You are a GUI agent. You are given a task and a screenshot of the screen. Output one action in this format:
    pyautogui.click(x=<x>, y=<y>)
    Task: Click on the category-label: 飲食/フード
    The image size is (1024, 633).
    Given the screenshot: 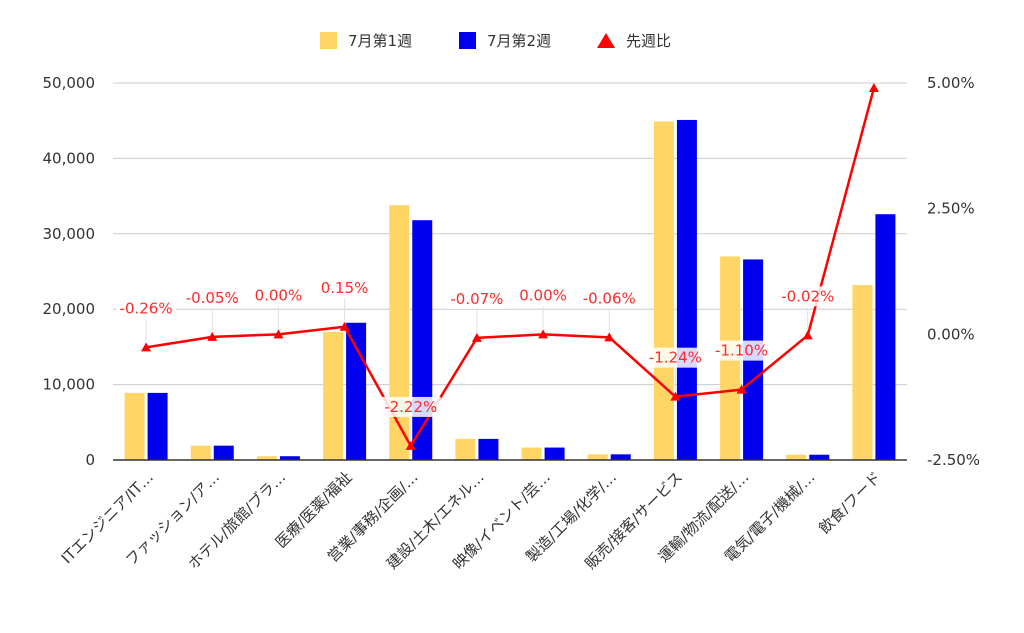 What is the action you would take?
    pyautogui.click(x=849, y=502)
    